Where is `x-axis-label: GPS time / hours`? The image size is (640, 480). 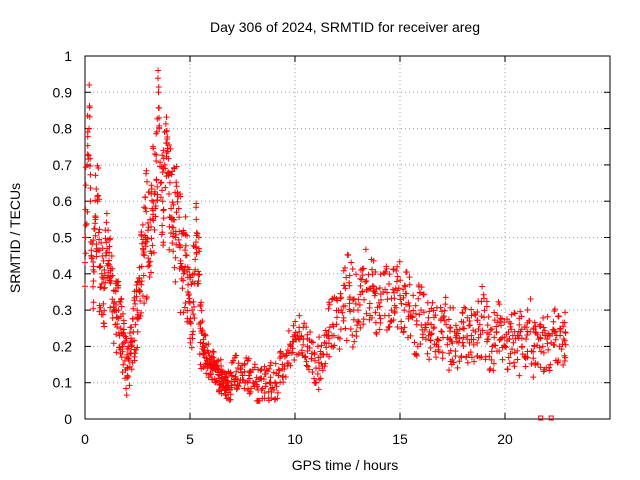
x-axis-label: GPS time / hours is located at coordinates (345, 465).